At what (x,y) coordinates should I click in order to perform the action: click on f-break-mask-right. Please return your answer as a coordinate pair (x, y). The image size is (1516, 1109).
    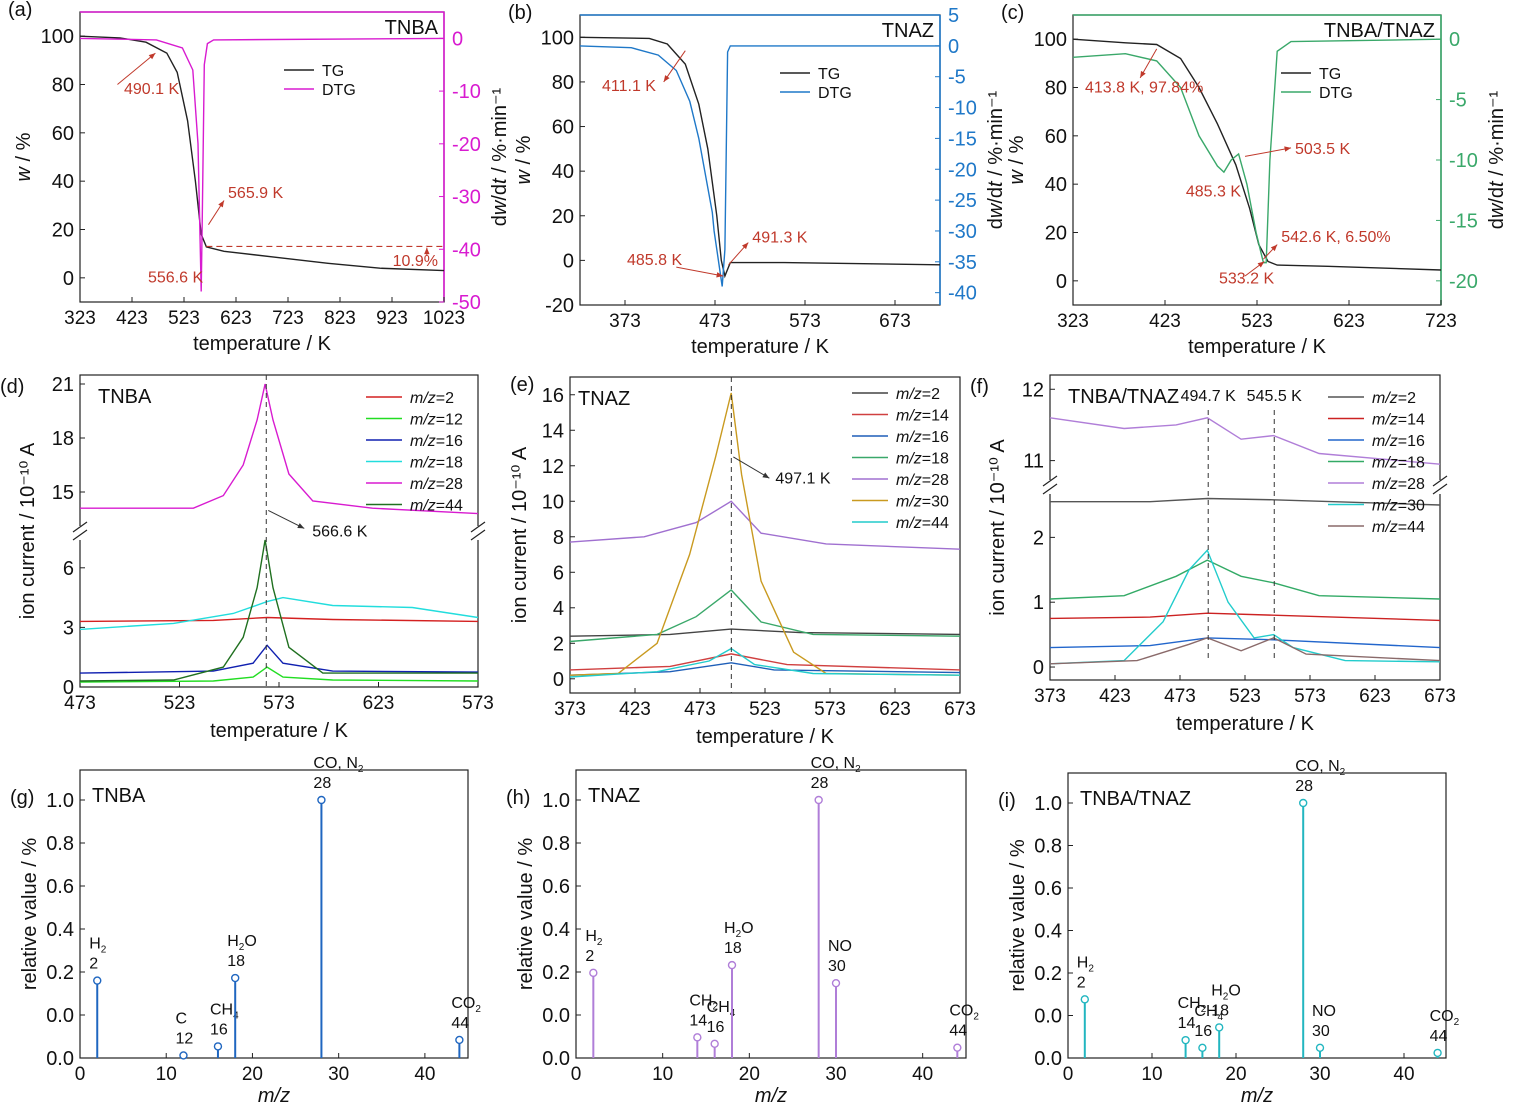
    Looking at the image, I should click on (1440, 487).